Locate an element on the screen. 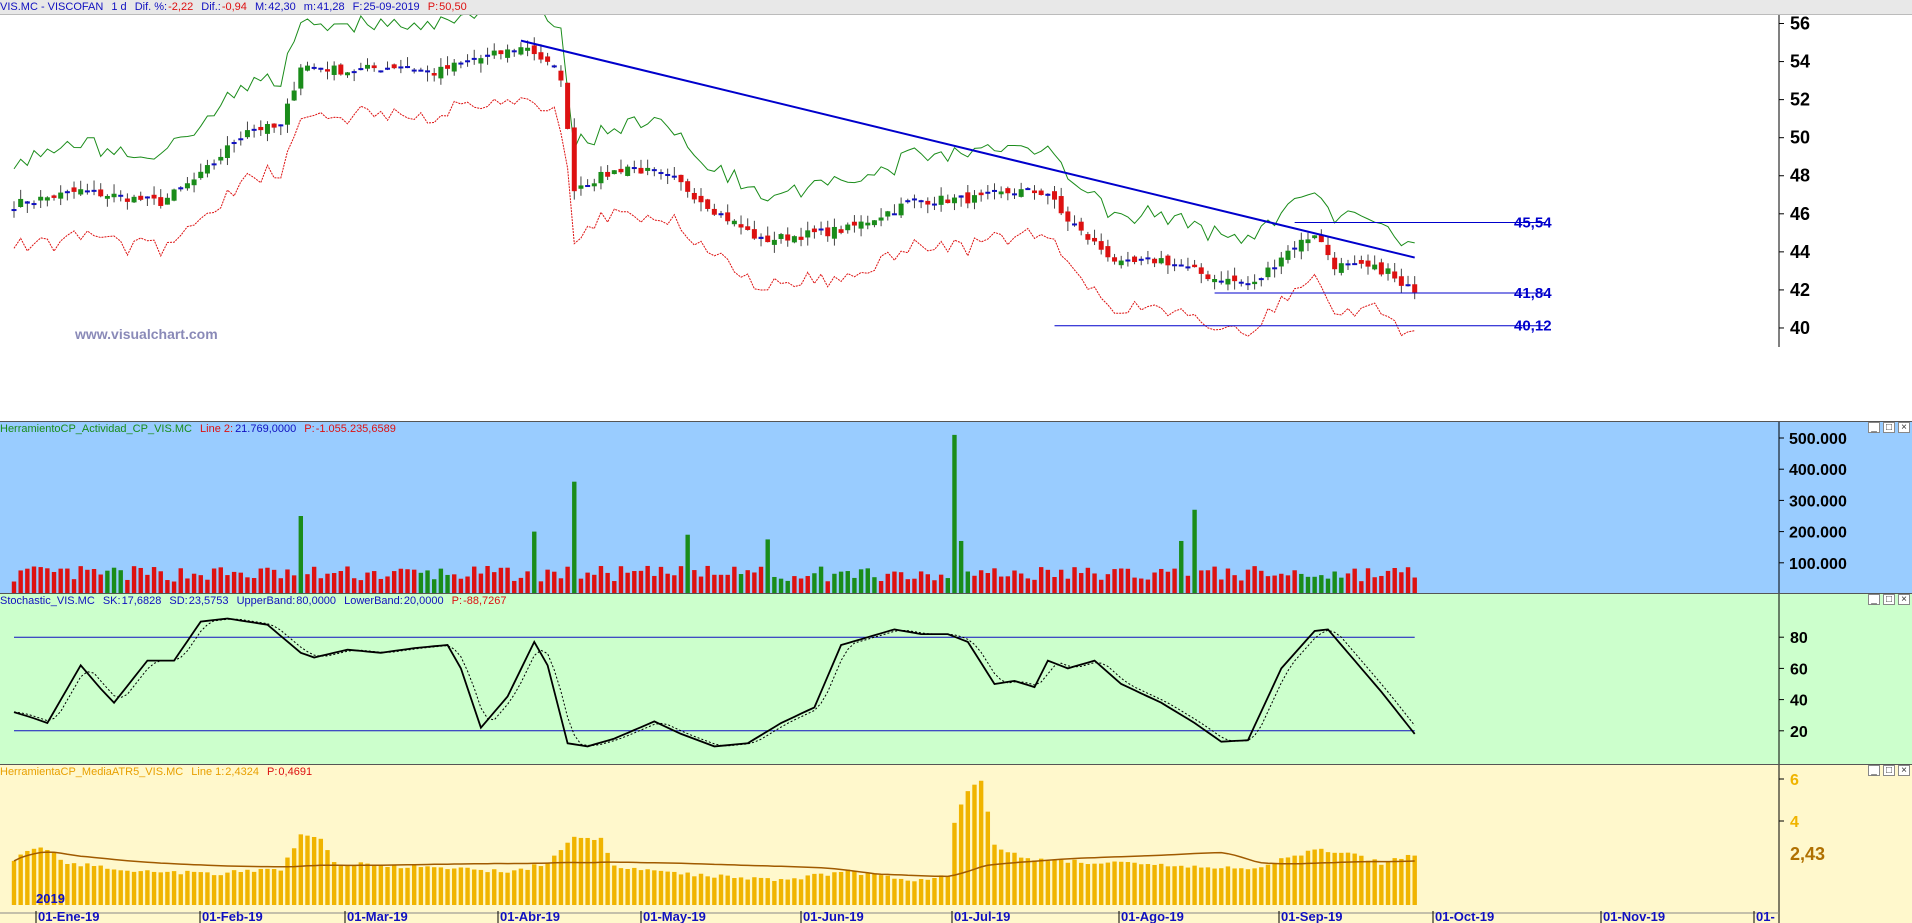 The height and width of the screenshot is (923, 1912). x-axis-label: 01- is located at coordinates (1765, 916).